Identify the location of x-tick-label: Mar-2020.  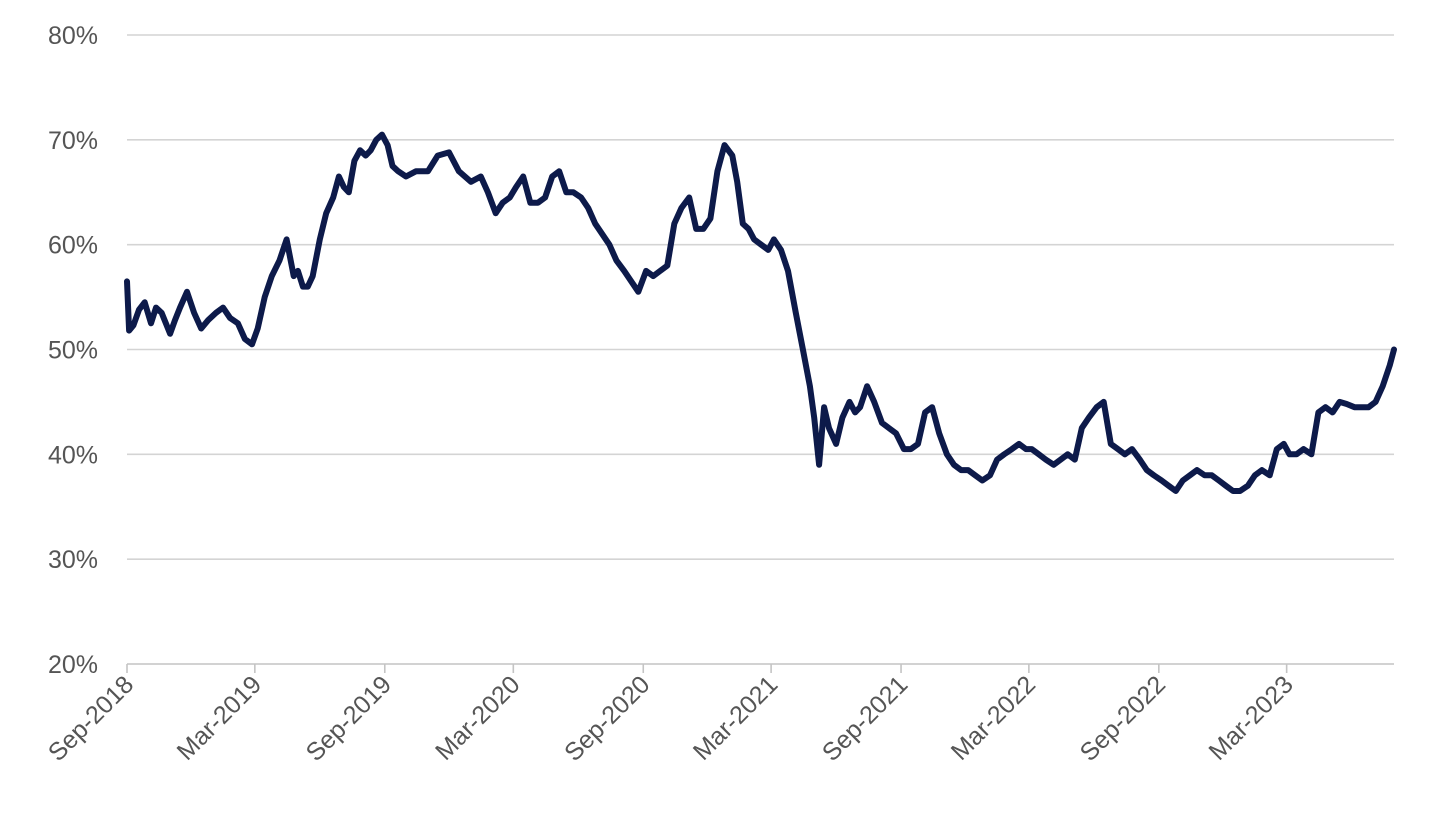
(477, 717).